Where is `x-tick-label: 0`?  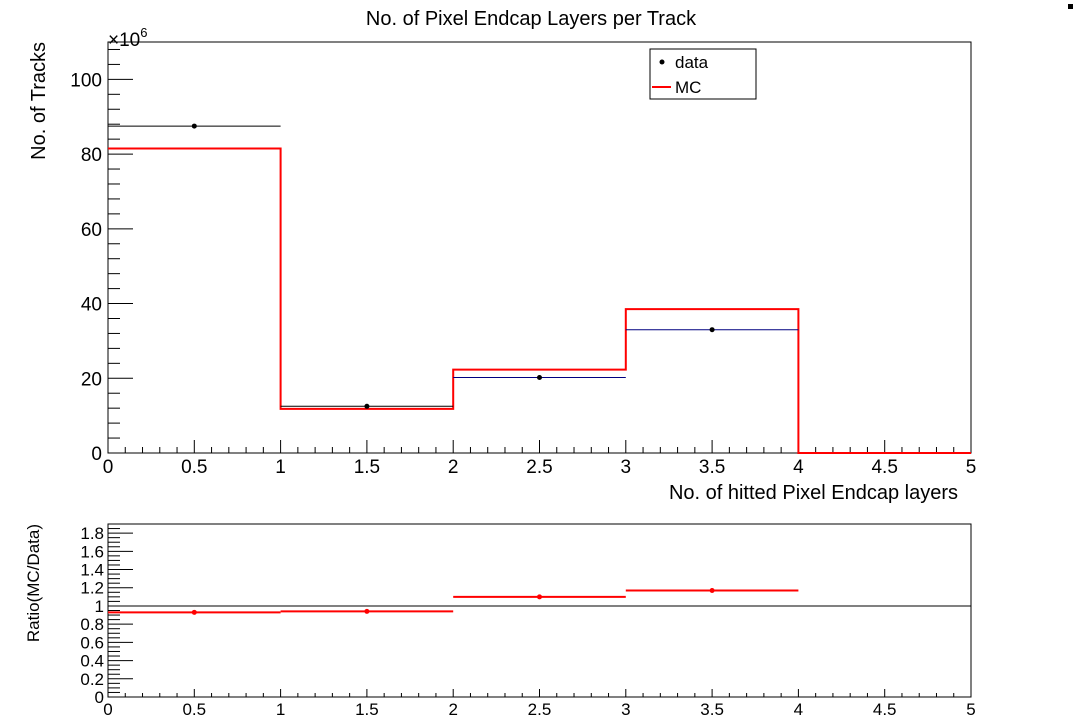 x-tick-label: 0 is located at coordinates (108, 467).